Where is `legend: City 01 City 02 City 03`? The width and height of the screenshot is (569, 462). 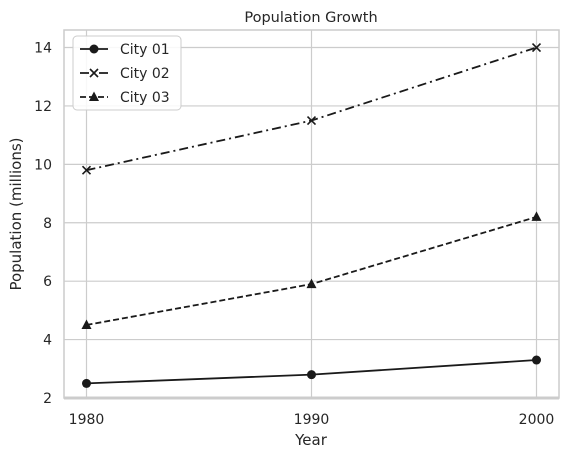 legend: City 01 City 02 City 03 is located at coordinates (127, 73).